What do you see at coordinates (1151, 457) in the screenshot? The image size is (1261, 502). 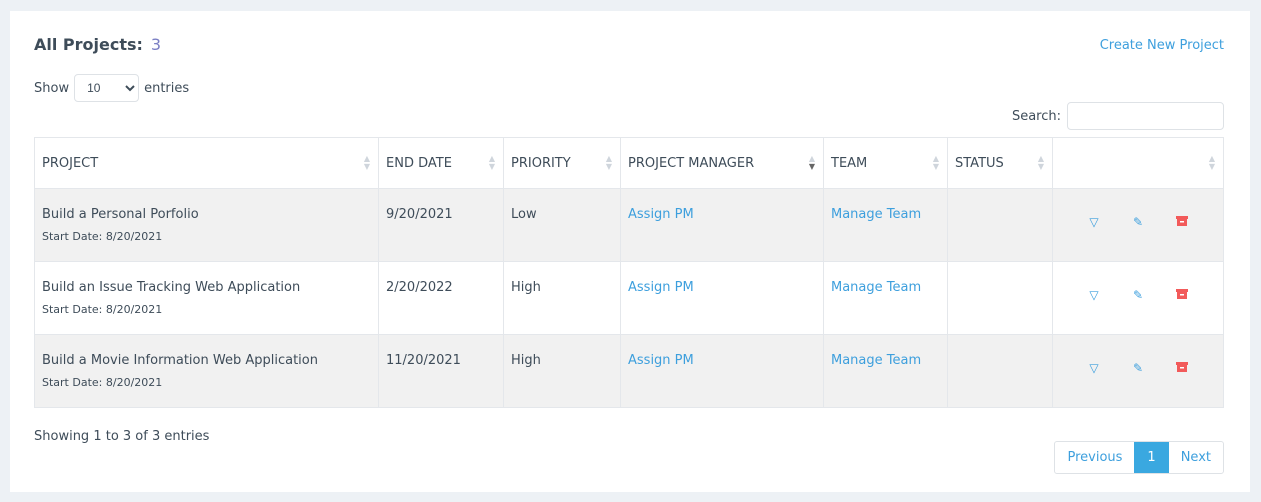 I see `page-1-button: 1` at bounding box center [1151, 457].